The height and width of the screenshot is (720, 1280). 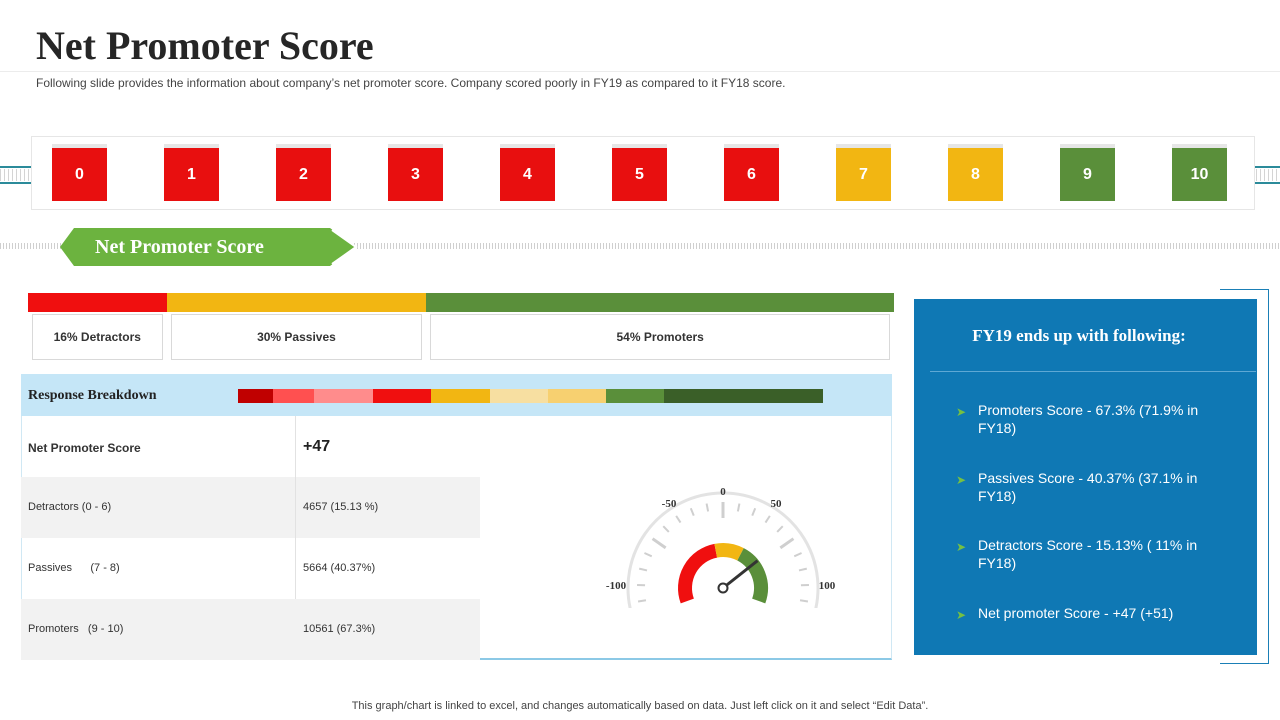 I want to click on nps-gauge: -100 -50 0 50 100, so click(x=721, y=547).